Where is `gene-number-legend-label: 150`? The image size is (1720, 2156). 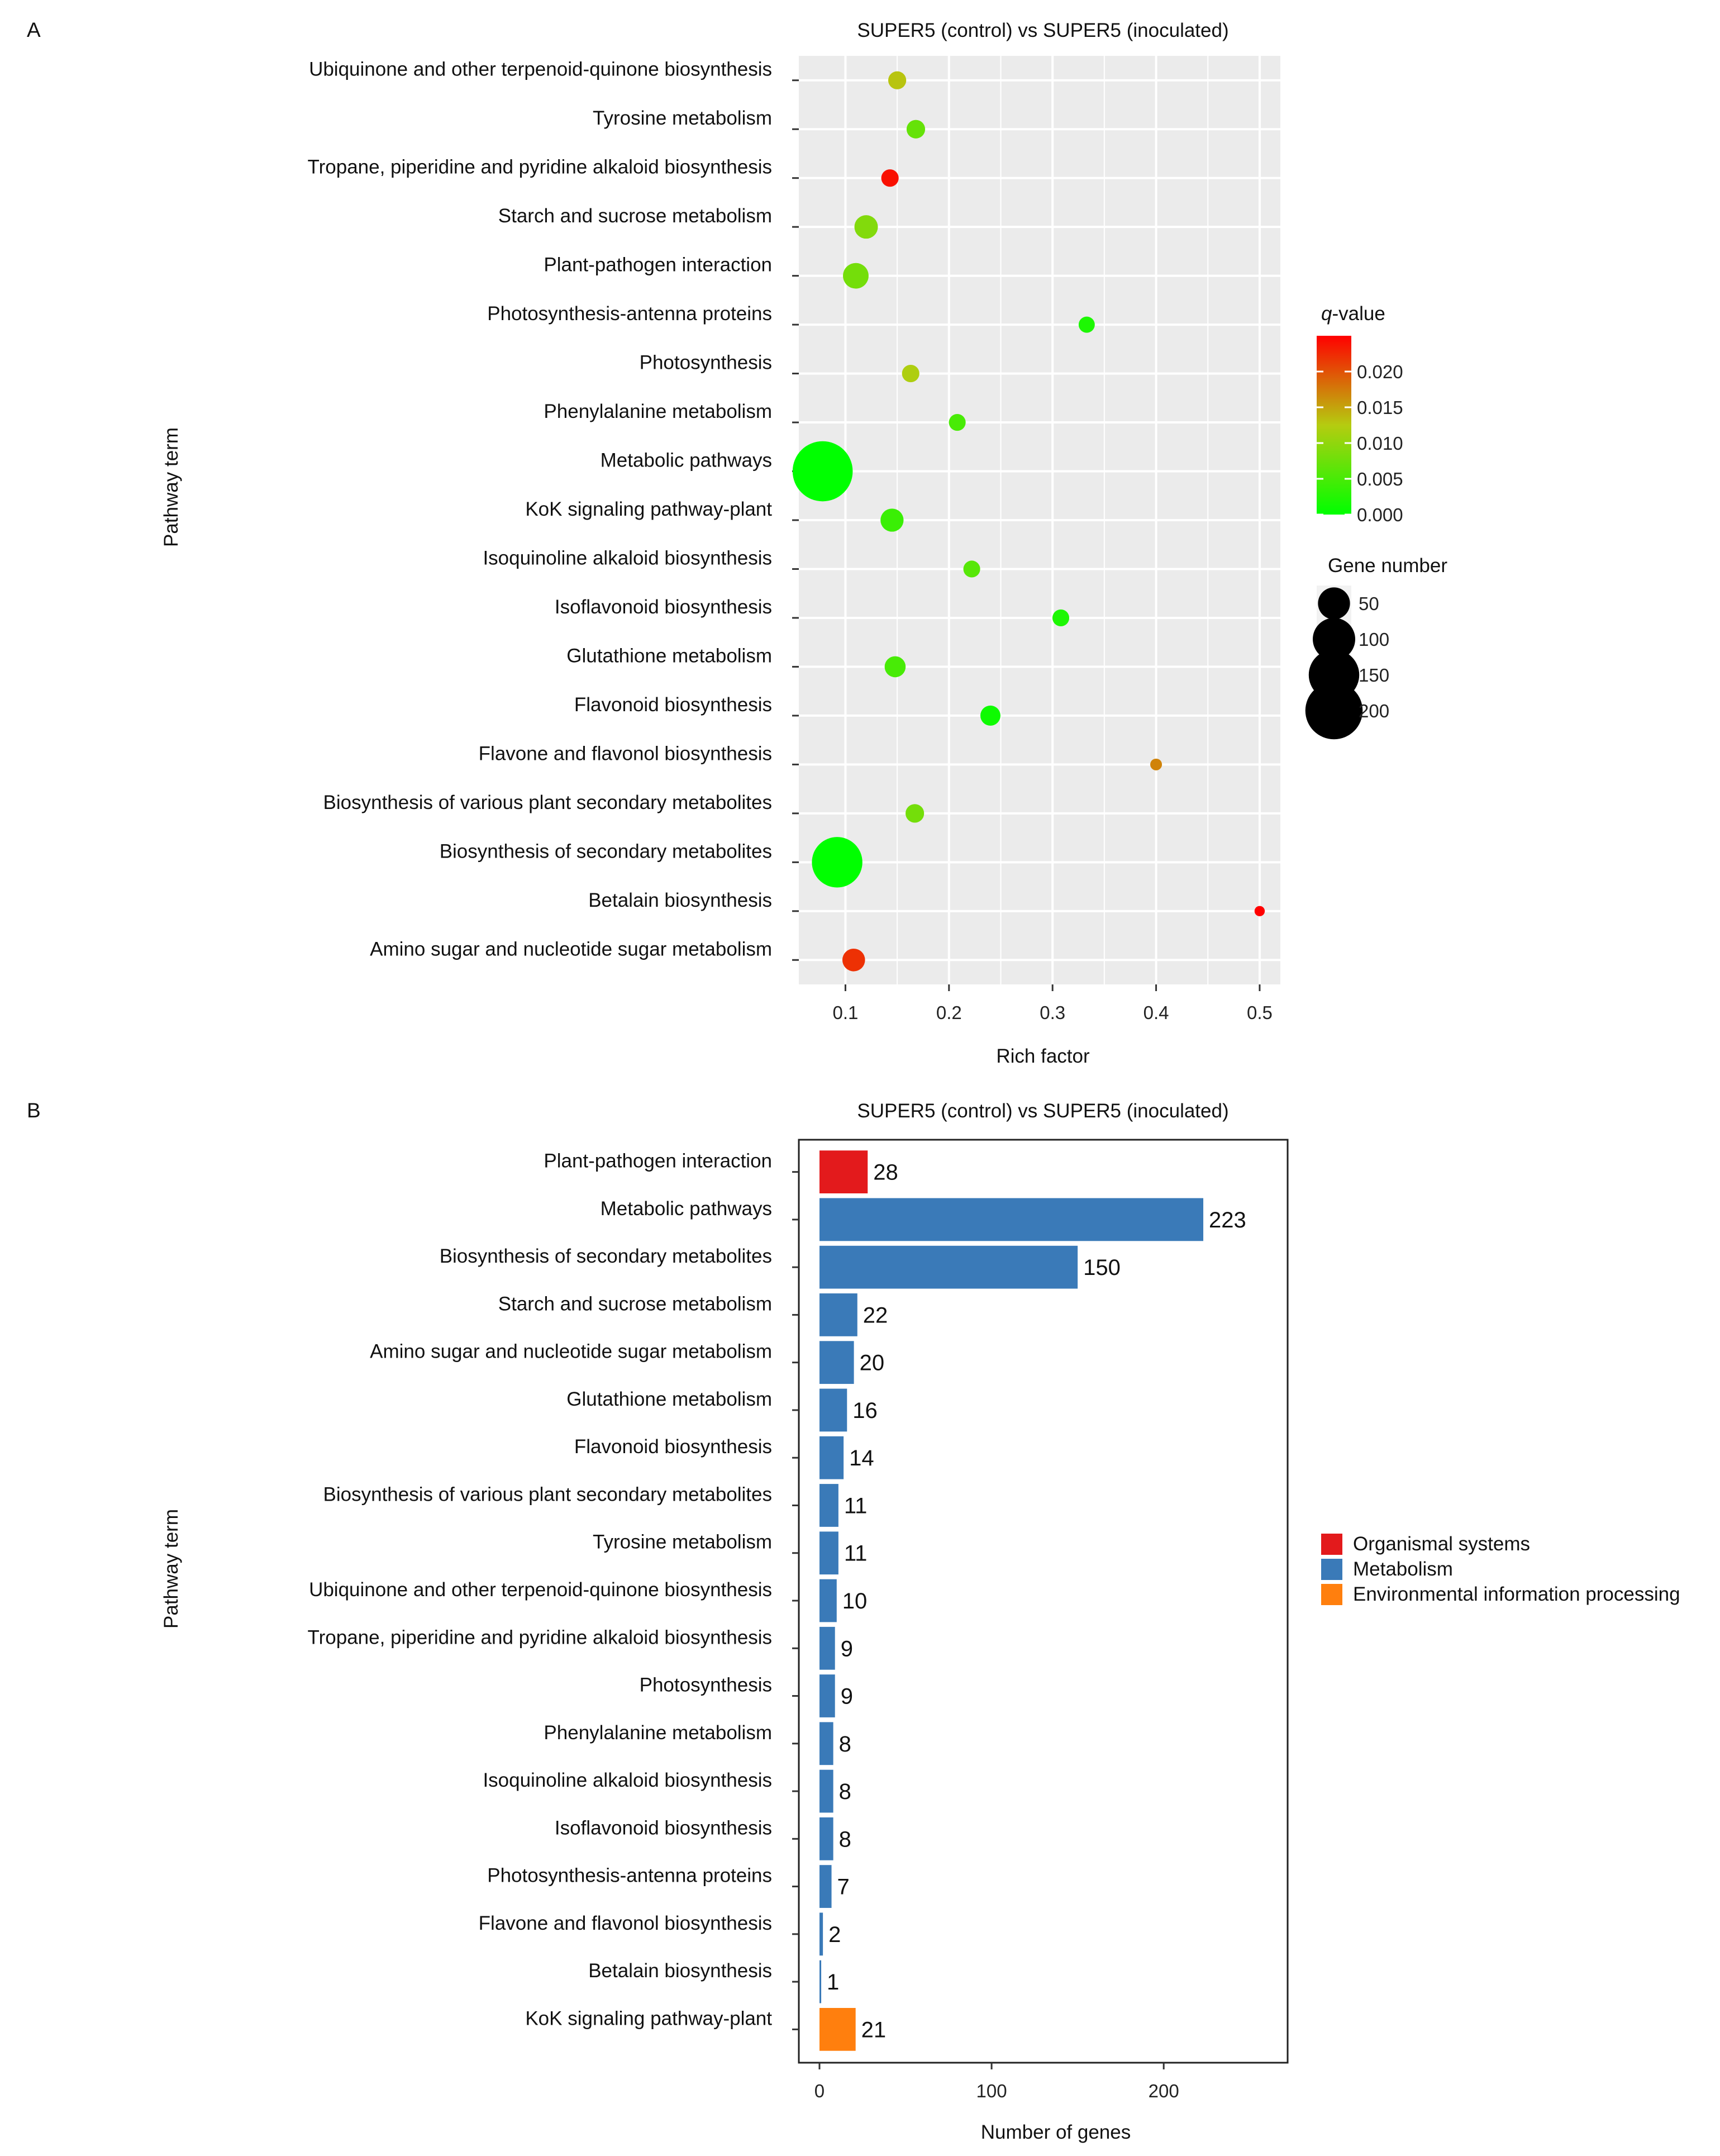 gene-number-legend-label: 150 is located at coordinates (1374, 675).